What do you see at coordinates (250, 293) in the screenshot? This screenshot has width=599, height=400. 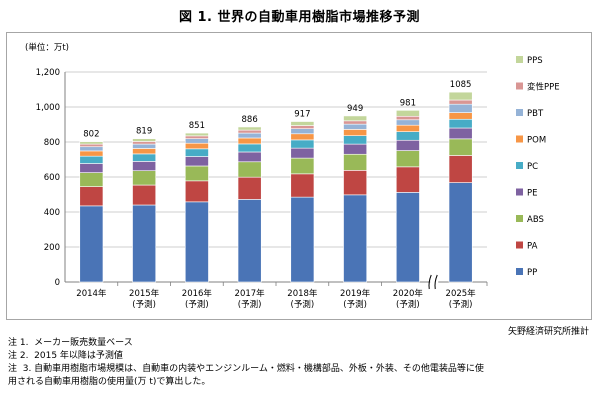 I see `x-tick-label: 2017年` at bounding box center [250, 293].